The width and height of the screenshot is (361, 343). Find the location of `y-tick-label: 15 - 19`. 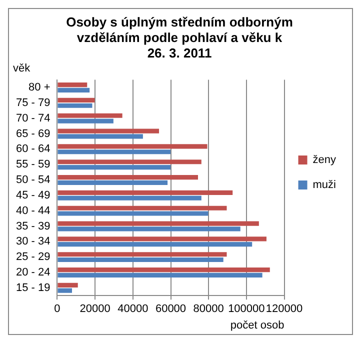

y-tick-label: 15 - 19 is located at coordinates (33, 288).